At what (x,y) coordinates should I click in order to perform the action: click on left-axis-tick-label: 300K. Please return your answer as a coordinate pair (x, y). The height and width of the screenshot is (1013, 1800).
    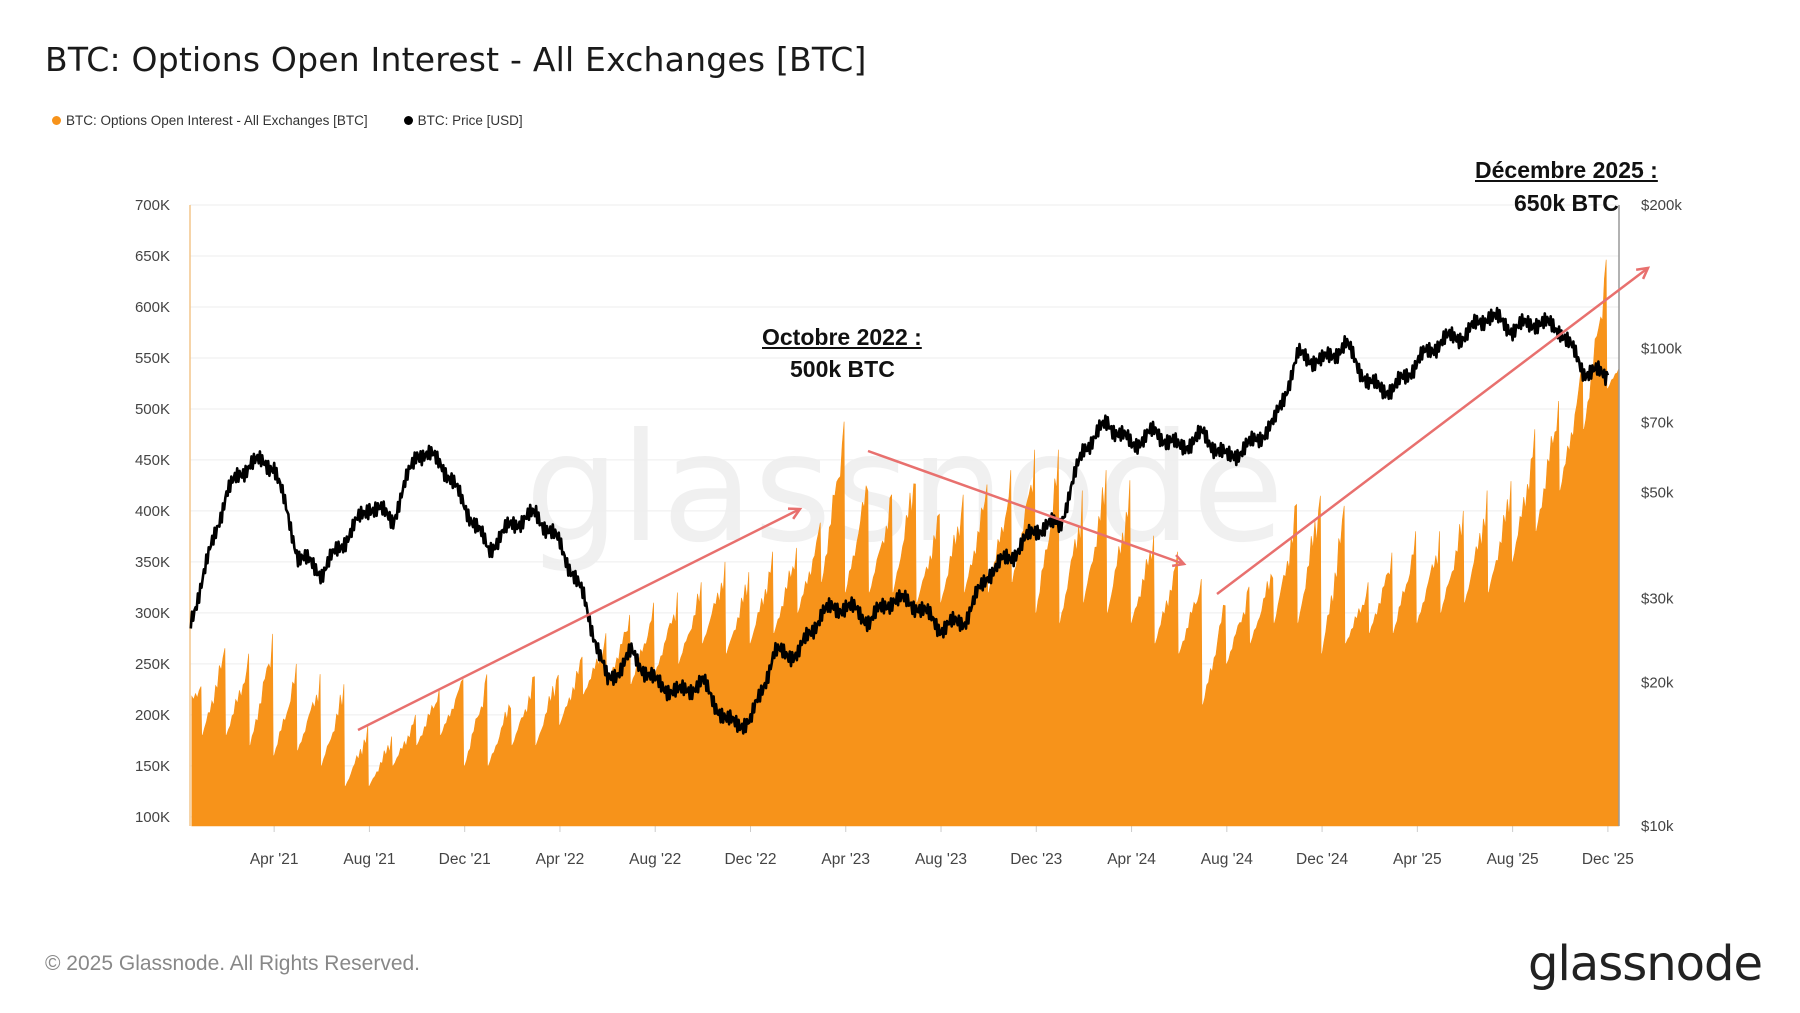
    Looking at the image, I should click on (152, 613).